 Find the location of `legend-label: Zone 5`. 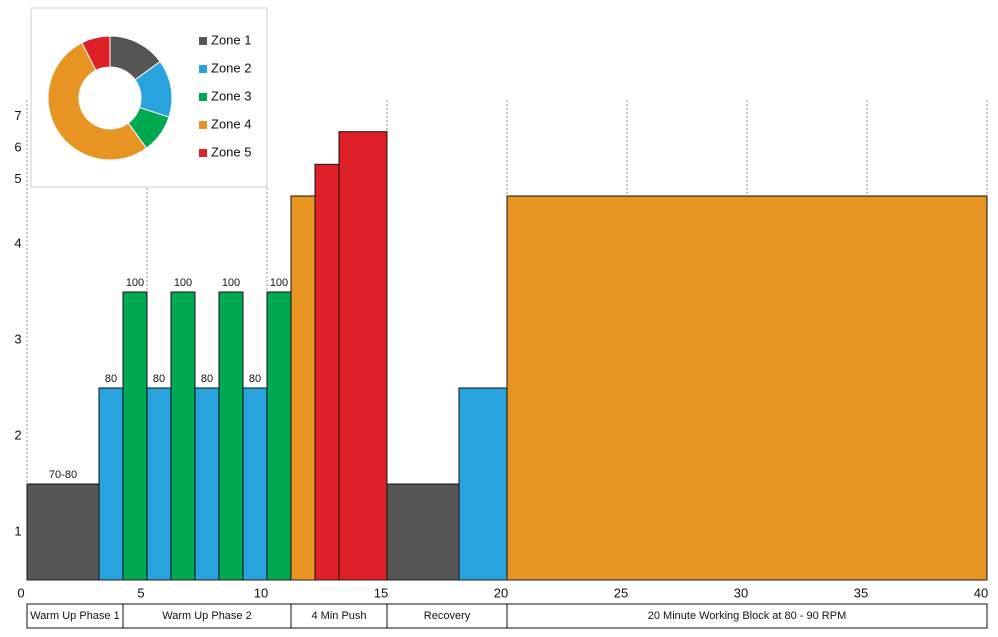

legend-label: Zone 5 is located at coordinates (231, 151).